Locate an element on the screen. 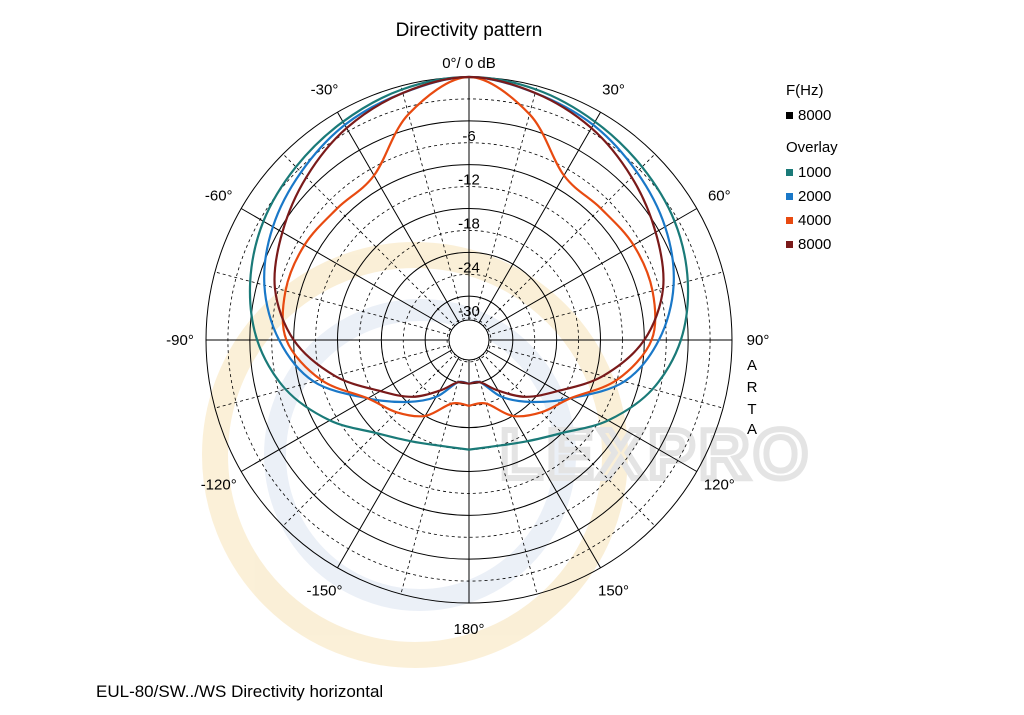 This screenshot has height=715, width=1024. legend-overlay-header: Overlay is located at coordinates (812, 147).